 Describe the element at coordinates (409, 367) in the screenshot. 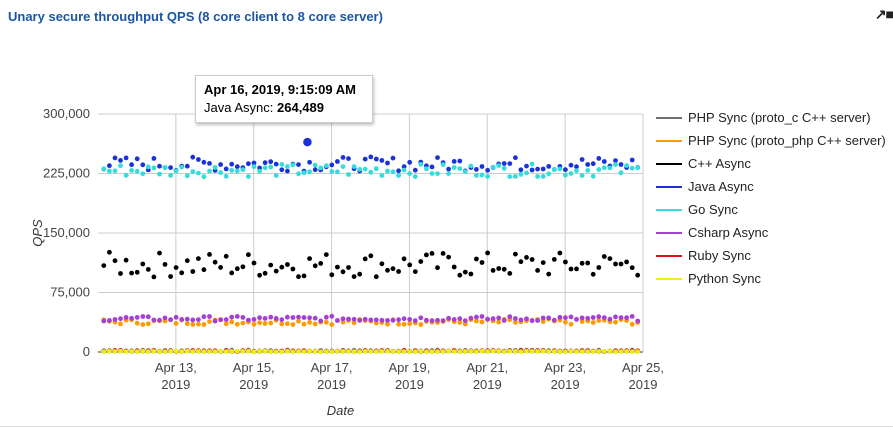

I see `x-tick-label: Apr 19,` at that location.